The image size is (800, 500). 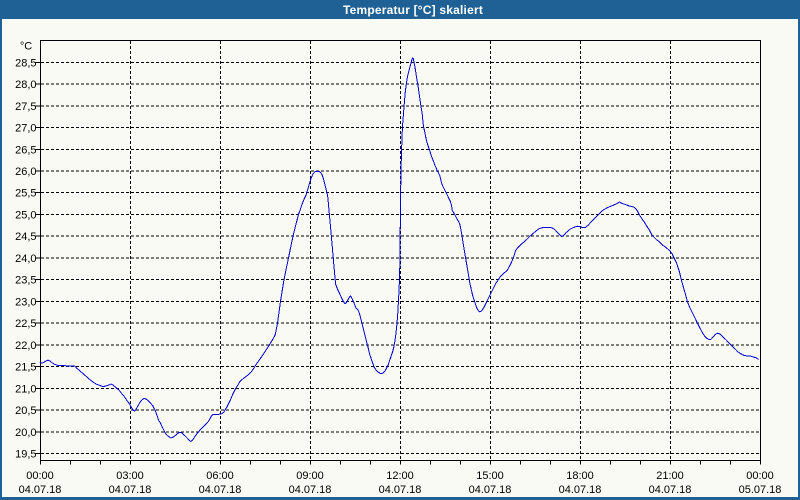 What do you see at coordinates (130, 476) in the screenshot?
I see `svg-text: 03:00` at bounding box center [130, 476].